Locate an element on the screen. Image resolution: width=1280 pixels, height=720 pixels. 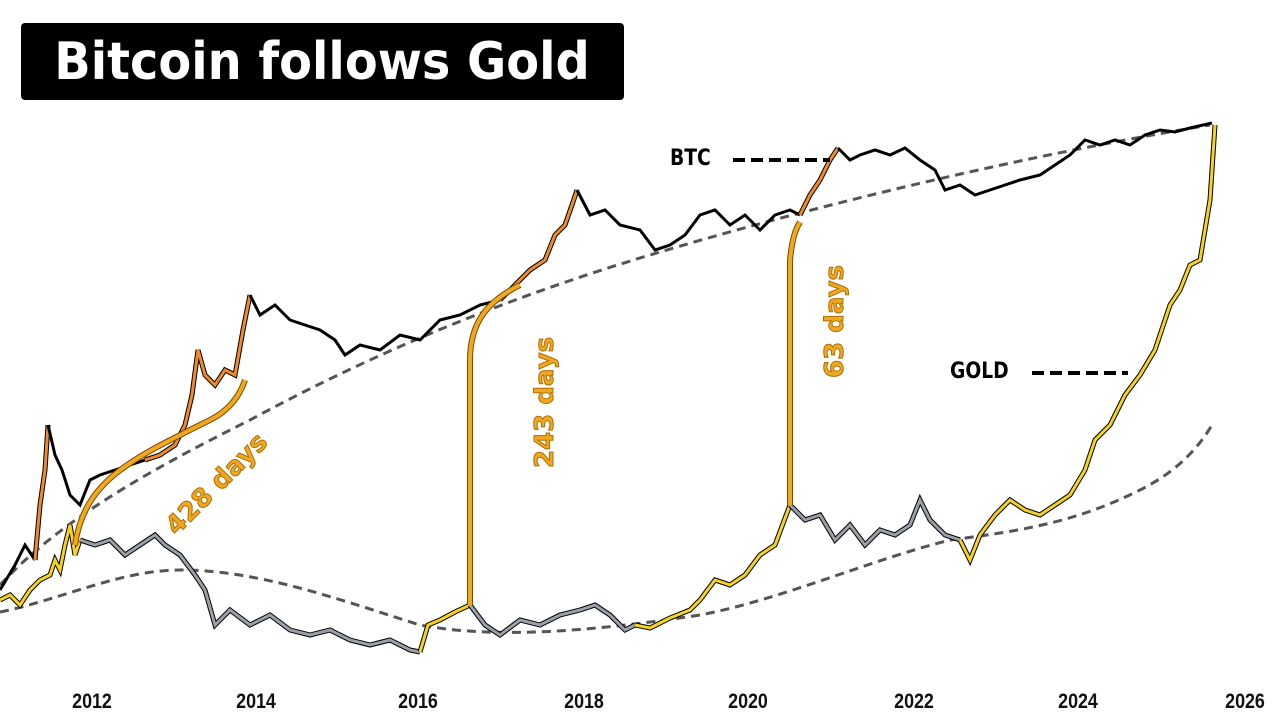
x-tick-2012: 2012 is located at coordinates (92, 701).